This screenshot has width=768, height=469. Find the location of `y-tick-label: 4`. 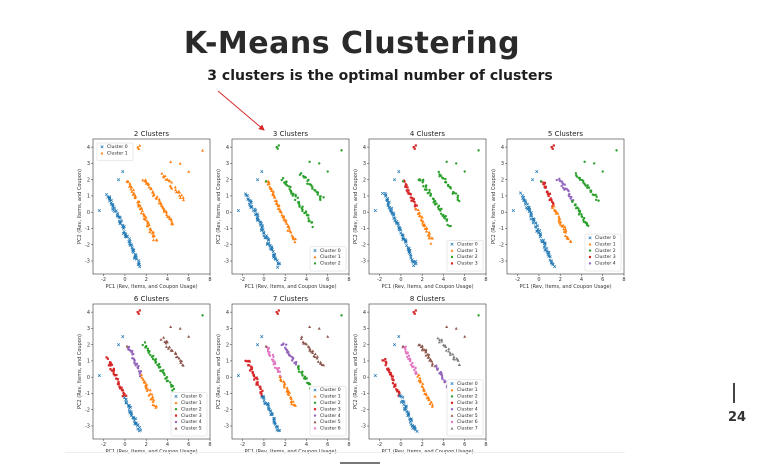

y-tick-label: 4 is located at coordinates (88, 313).